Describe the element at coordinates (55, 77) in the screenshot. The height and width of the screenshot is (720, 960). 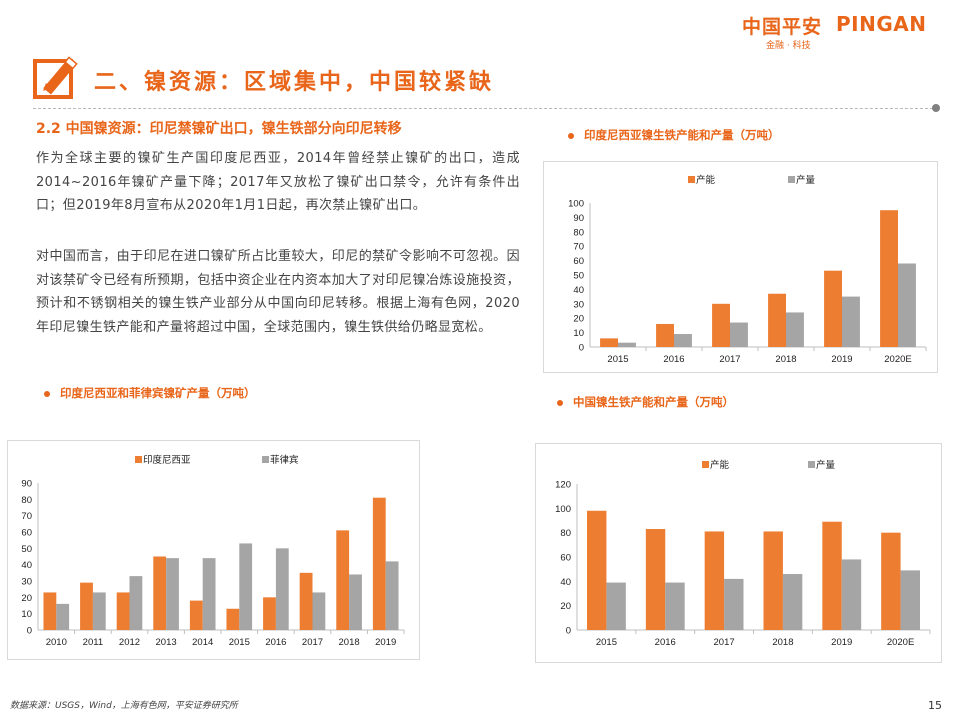
I see `pencil-edit-icon` at that location.